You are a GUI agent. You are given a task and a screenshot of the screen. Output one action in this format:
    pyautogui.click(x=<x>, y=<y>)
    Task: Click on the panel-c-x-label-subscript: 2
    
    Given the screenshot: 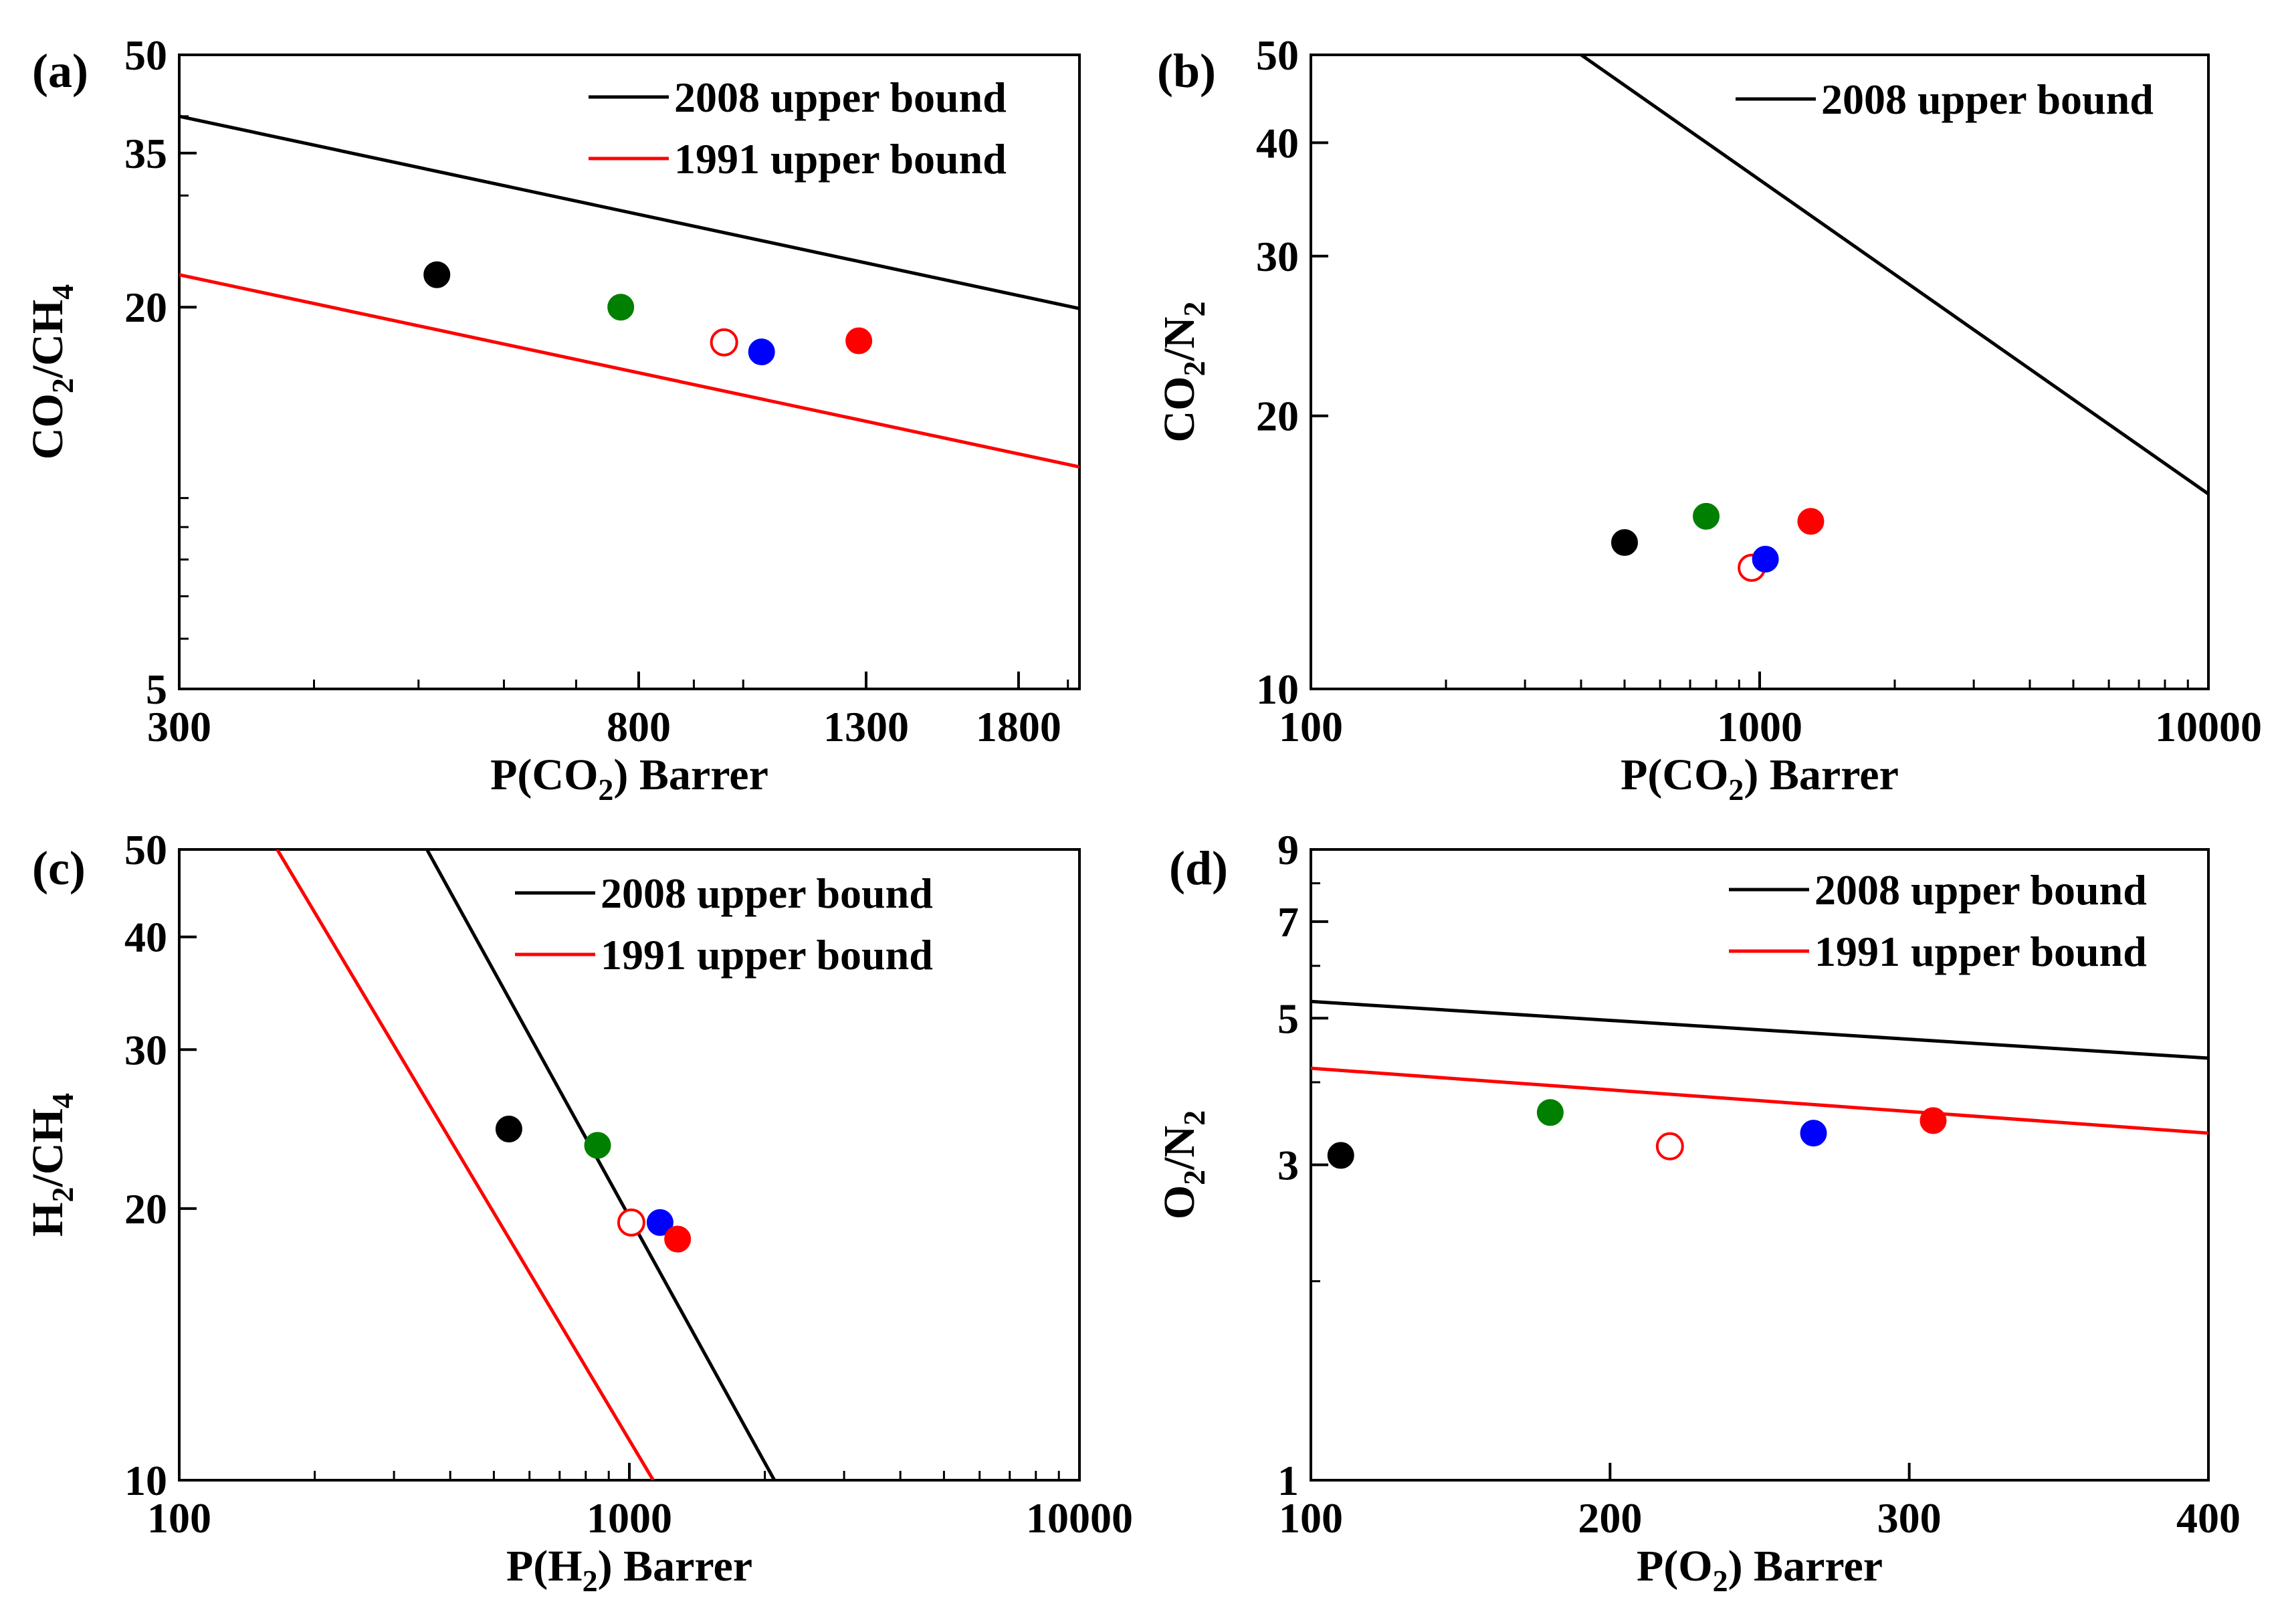 What is the action you would take?
    pyautogui.click(x=590, y=1581)
    